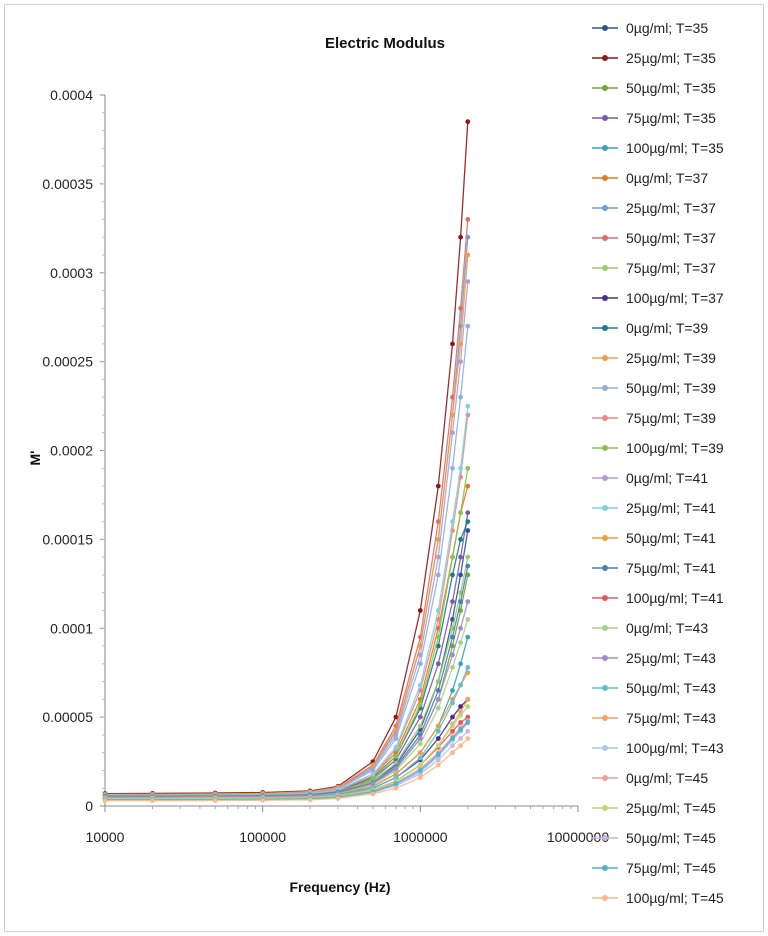 Image resolution: width=768 pixels, height=936 pixels. I want to click on legend-label: 25µg/ml; T=41, so click(671, 508).